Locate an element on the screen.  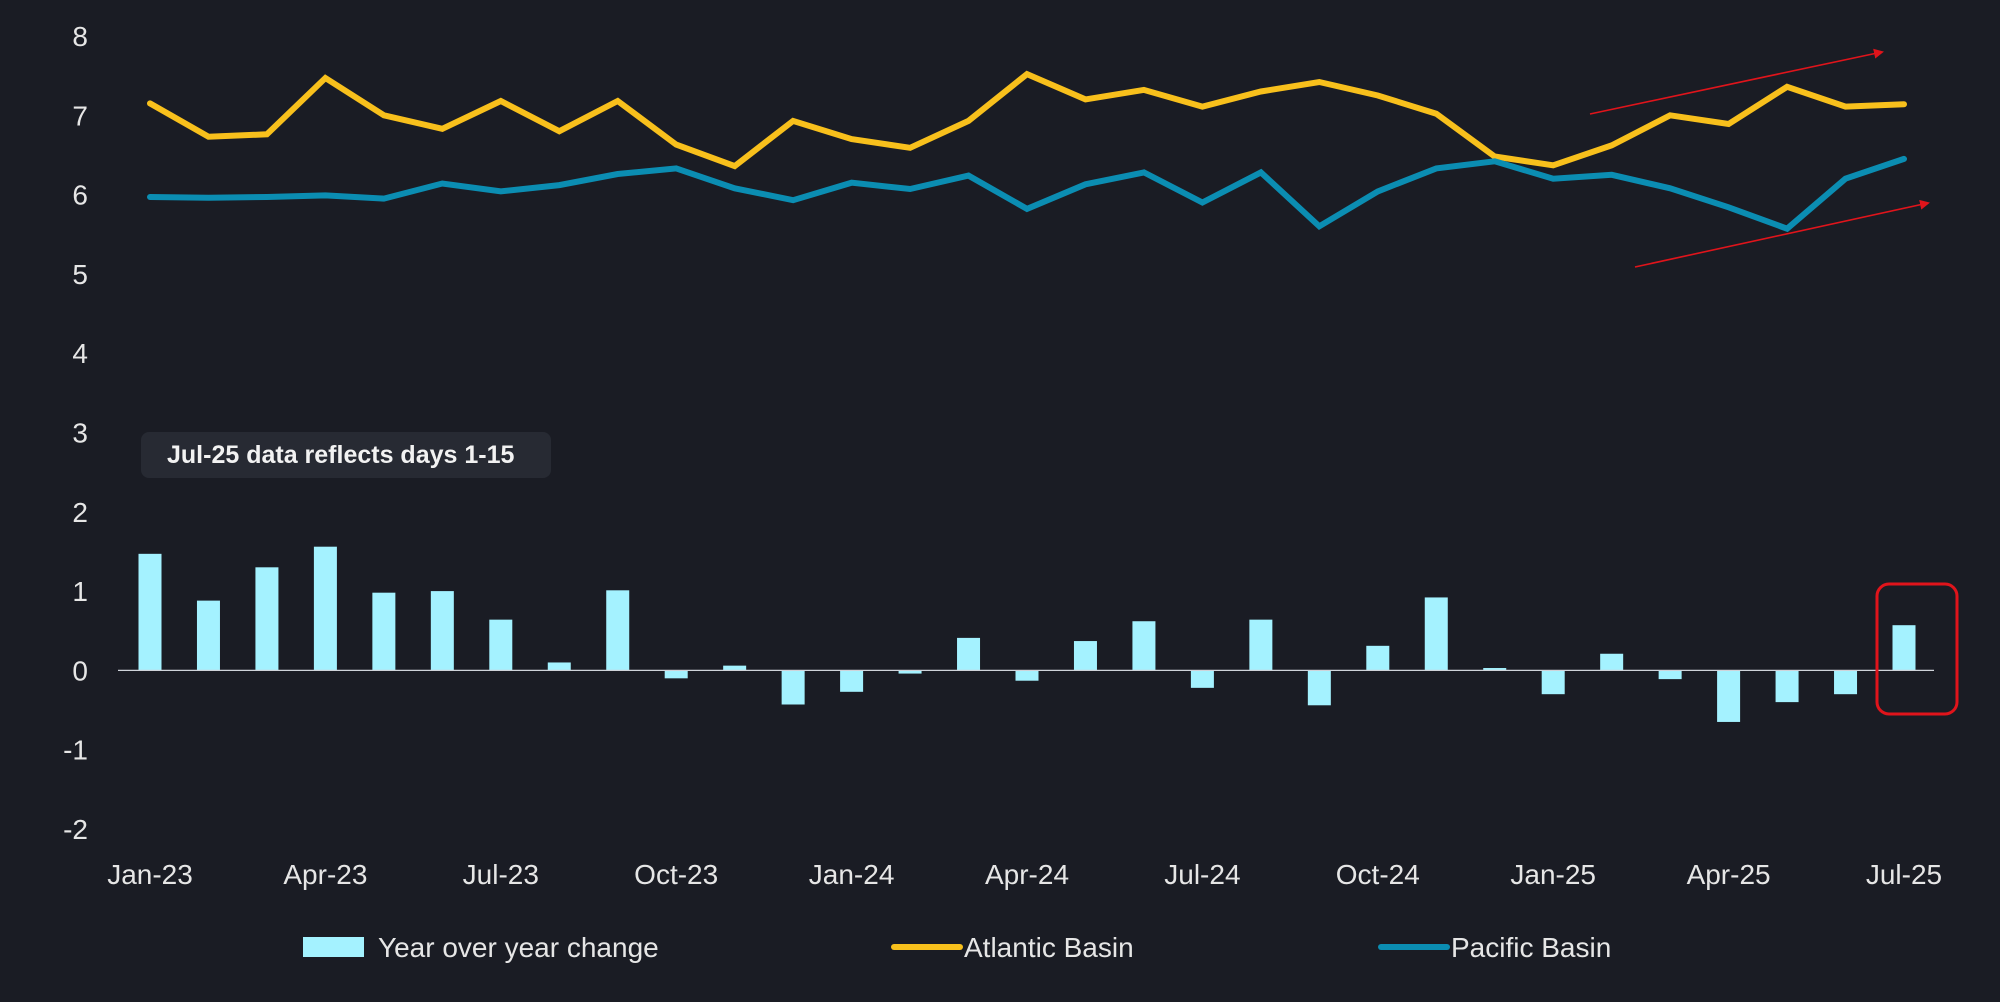
y-axis: -2 -1 0 1 2 3 4 5 6 7 8 is located at coordinates (75, 433).